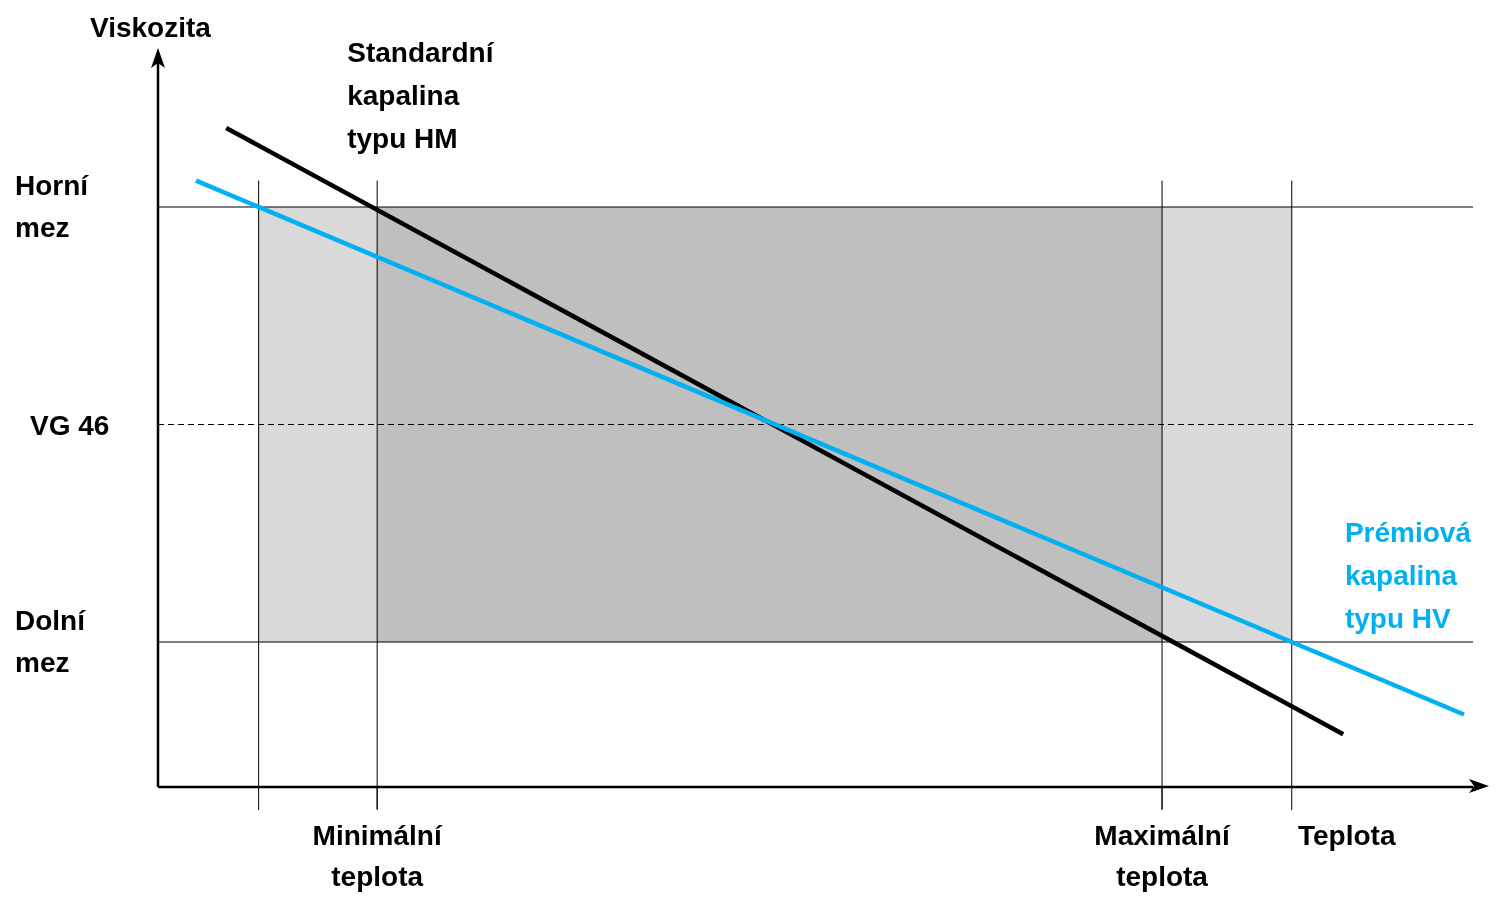 Image resolution: width=1497 pixels, height=905 pixels. What do you see at coordinates (1347, 836) in the screenshot?
I see `x-axis-title: Teplota` at bounding box center [1347, 836].